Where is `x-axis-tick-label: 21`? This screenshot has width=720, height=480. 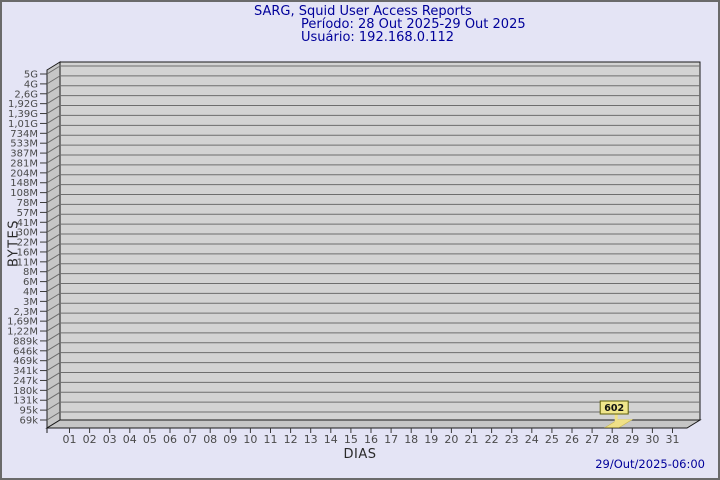 x-axis-tick-label: 21 is located at coordinates (472, 439).